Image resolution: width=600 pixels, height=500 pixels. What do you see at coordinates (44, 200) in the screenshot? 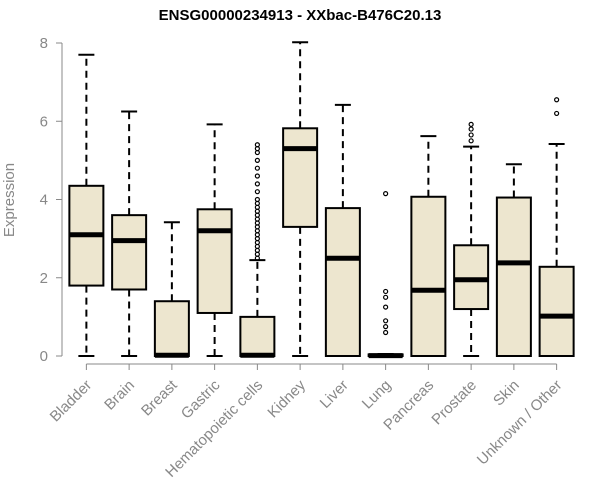
I see `y-tick-label: 4` at bounding box center [44, 200].